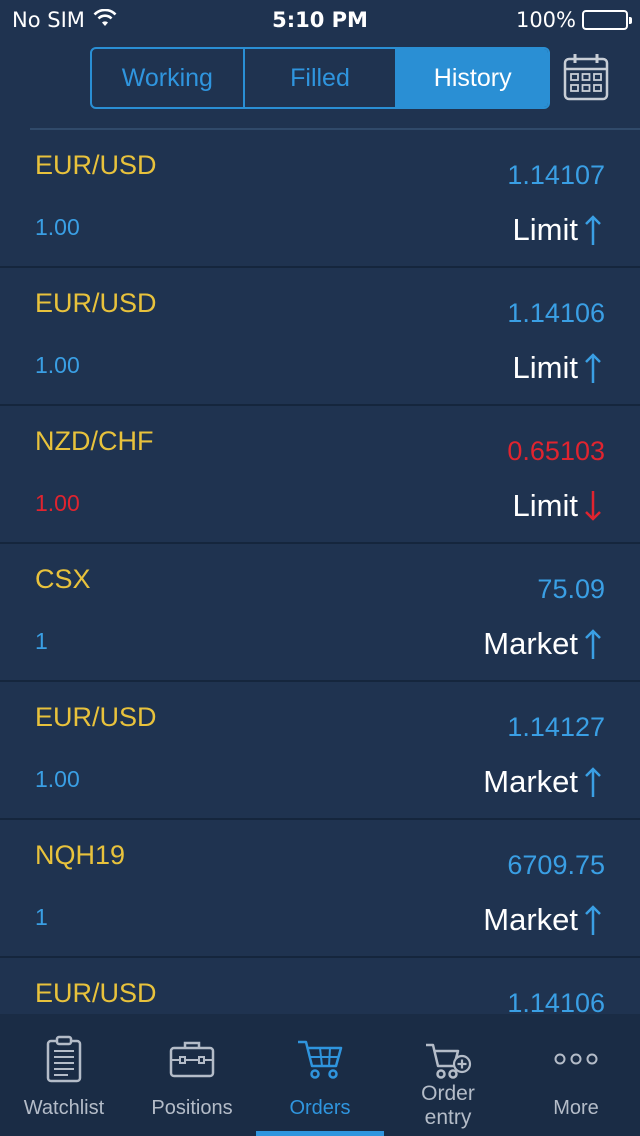 Image resolution: width=640 pixels, height=1136 pixels. Describe the element at coordinates (545, 20) in the screenshot. I see `battery-percent: 100%` at that location.